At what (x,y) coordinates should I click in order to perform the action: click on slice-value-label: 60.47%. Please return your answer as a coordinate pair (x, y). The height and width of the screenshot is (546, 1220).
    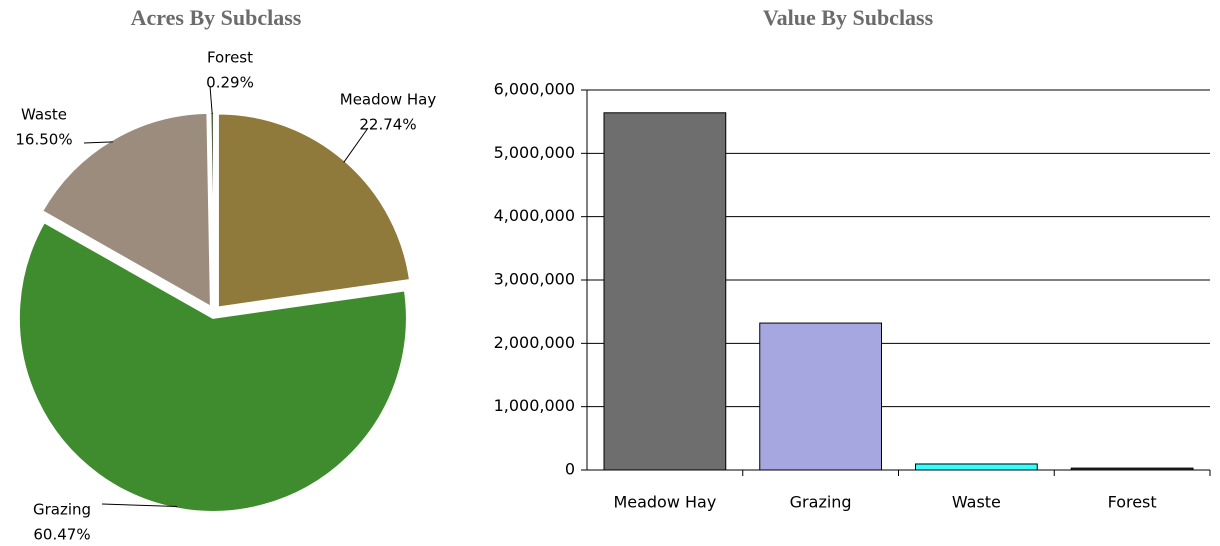
    Looking at the image, I should click on (61, 535).